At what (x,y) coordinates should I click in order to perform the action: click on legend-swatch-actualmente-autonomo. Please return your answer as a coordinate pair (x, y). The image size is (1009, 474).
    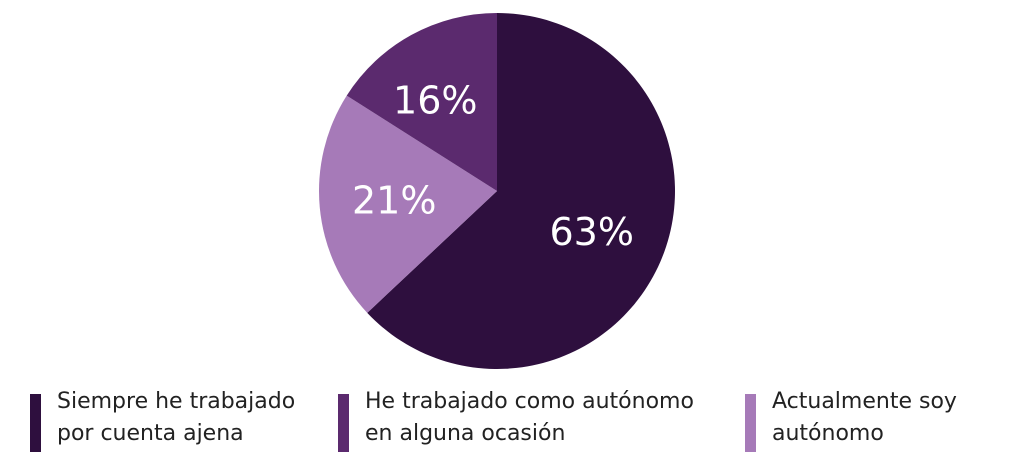
    Looking at the image, I should click on (750, 423).